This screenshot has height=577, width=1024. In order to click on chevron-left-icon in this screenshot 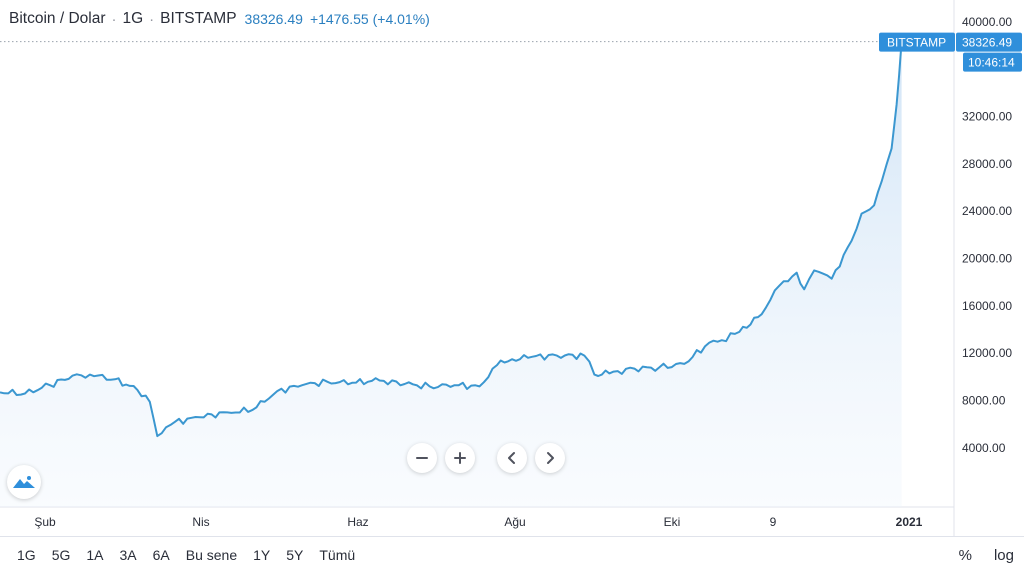, I will do `click(511, 458)`.